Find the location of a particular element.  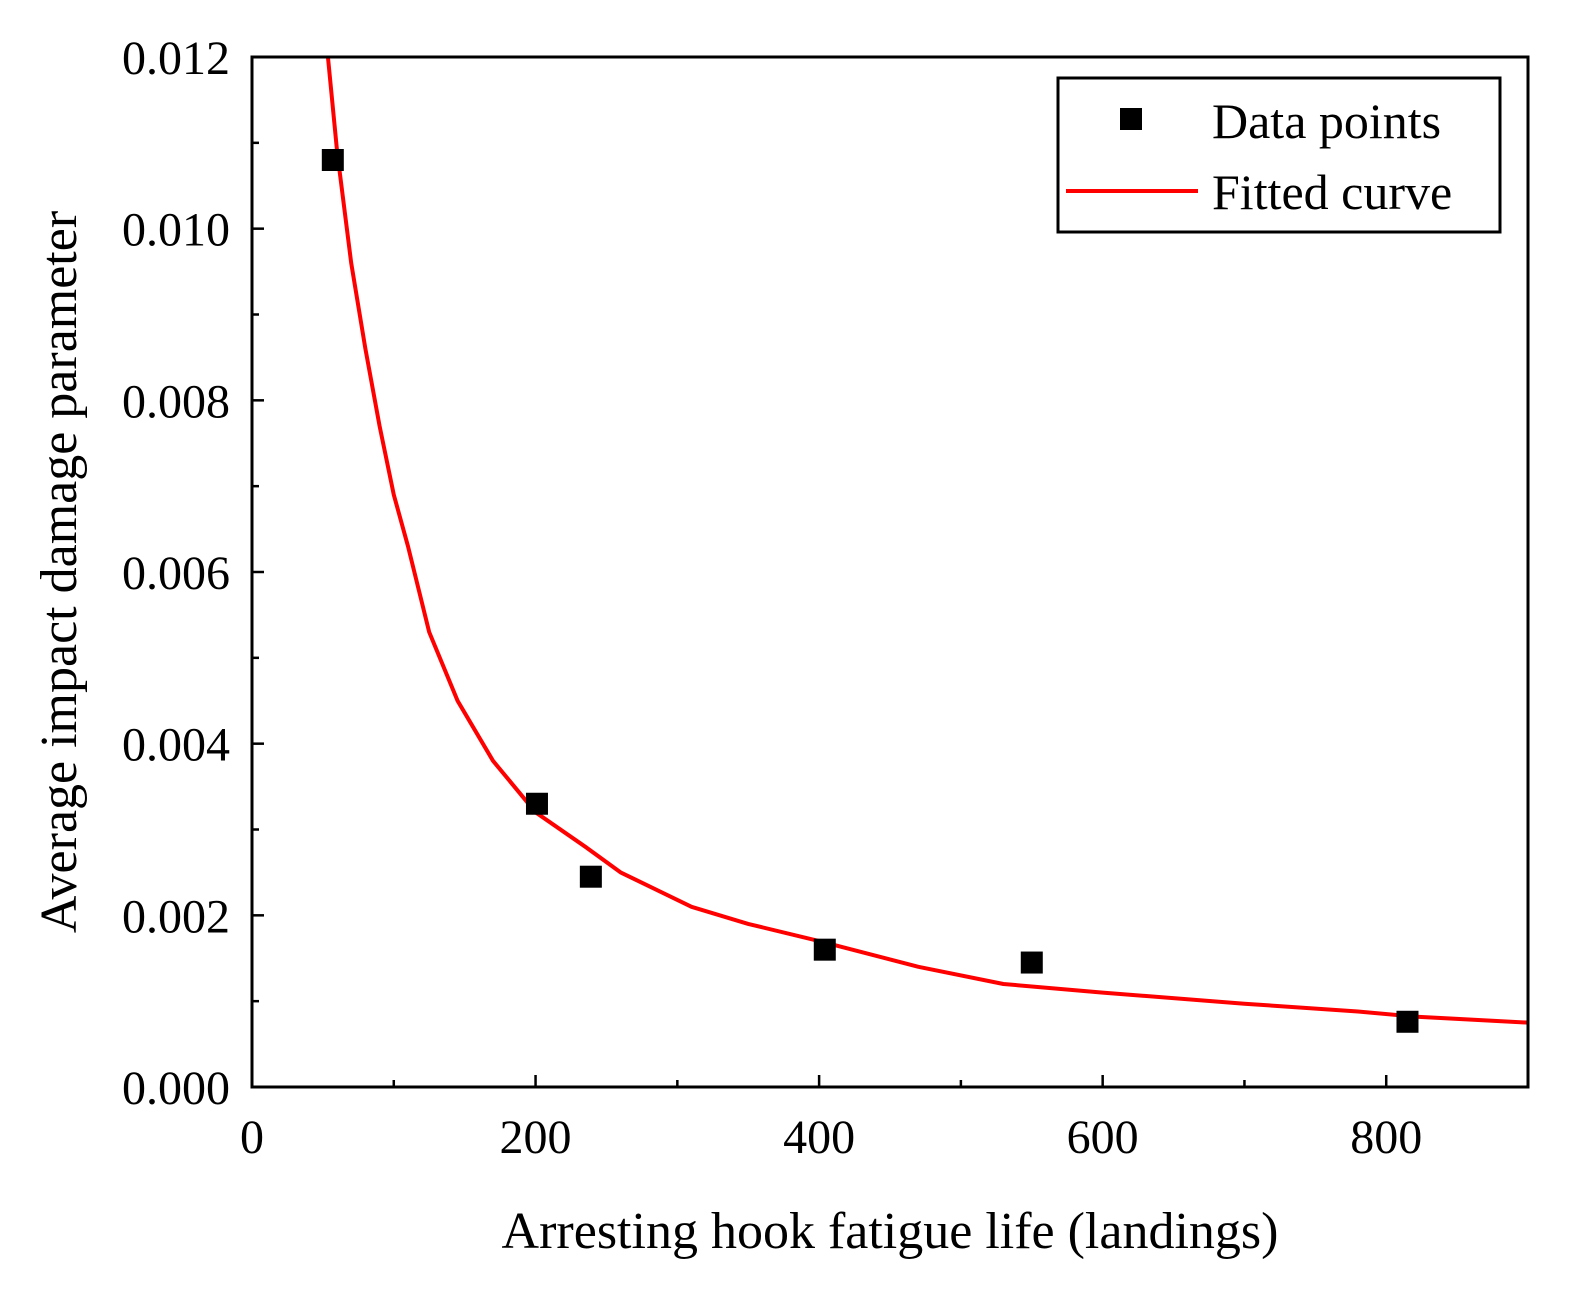

x-tick-label: 200 is located at coordinates (536, 1137).